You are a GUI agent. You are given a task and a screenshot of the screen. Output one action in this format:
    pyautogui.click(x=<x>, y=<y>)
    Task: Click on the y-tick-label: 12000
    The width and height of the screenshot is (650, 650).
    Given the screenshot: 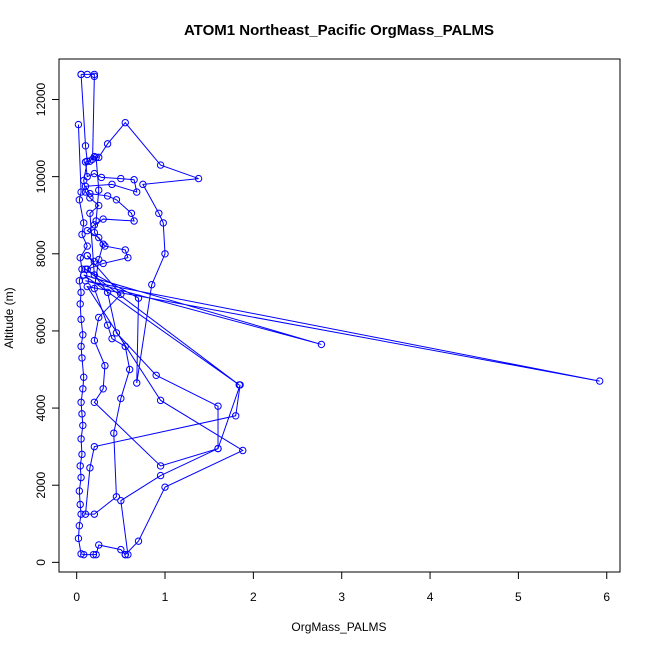 What is the action you would take?
    pyautogui.click(x=41, y=99)
    